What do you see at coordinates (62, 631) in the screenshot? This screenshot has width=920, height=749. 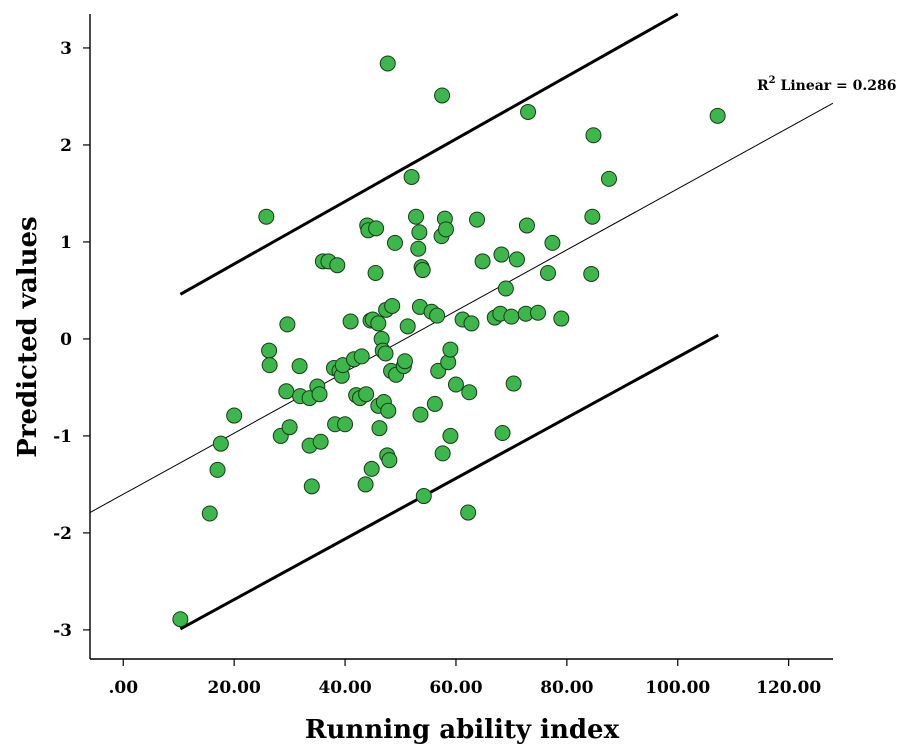 I see `y-tick-label: -3` at bounding box center [62, 631].